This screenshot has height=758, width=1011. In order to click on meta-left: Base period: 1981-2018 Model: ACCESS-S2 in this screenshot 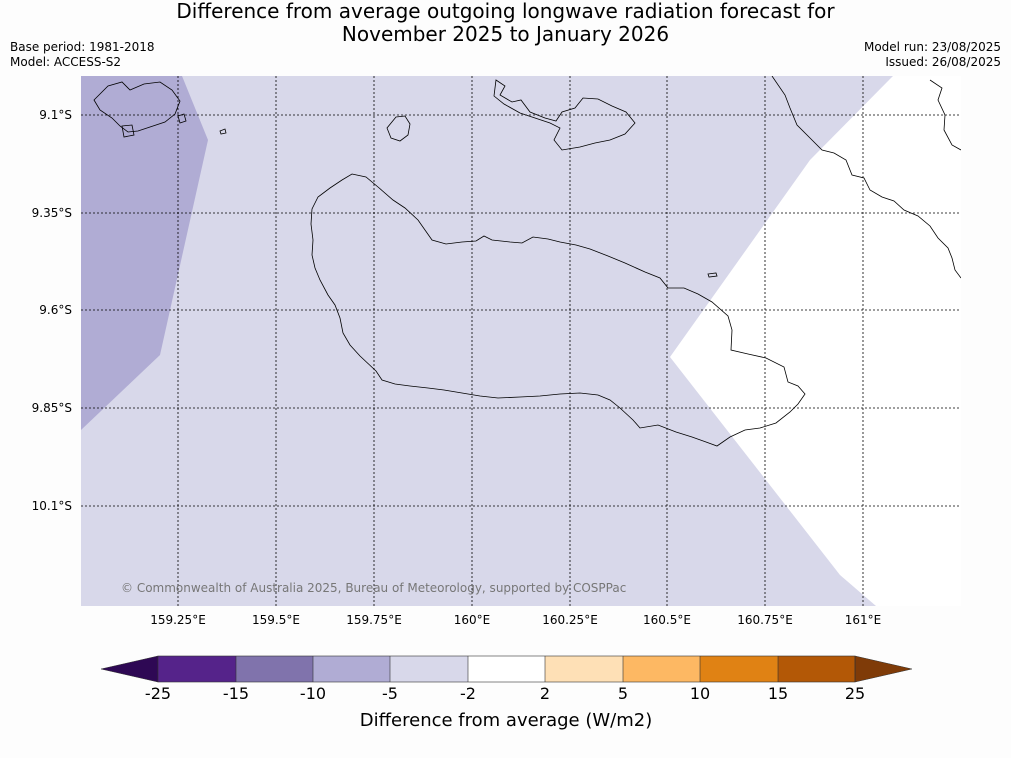, I will do `click(82, 55)`.